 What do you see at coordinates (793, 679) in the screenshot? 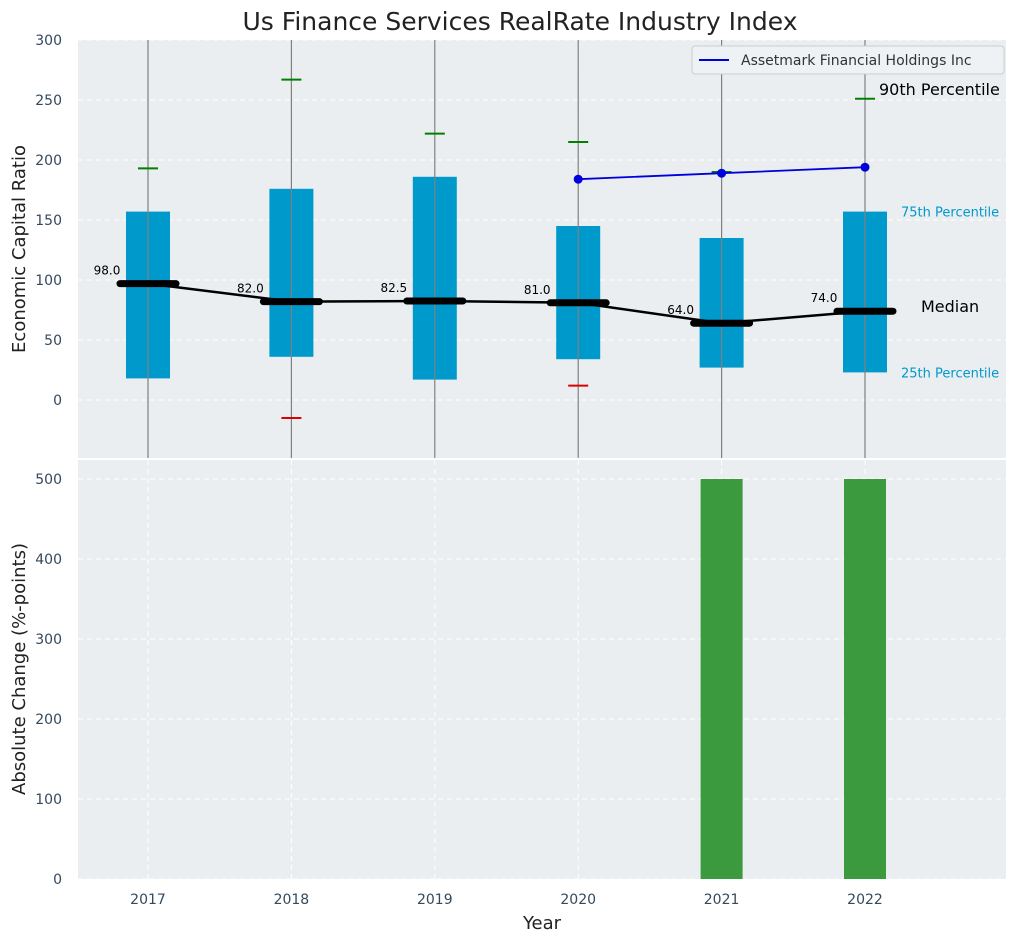
I see `bar-marks` at bounding box center [793, 679].